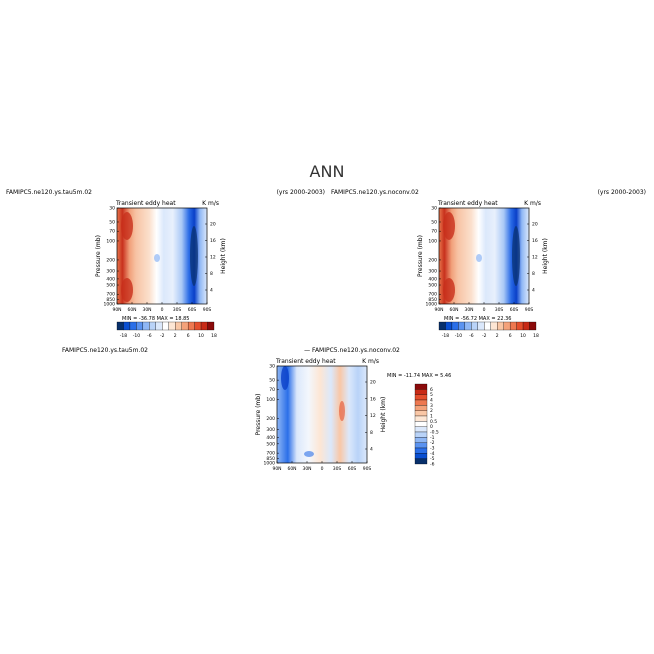  Describe the element at coordinates (433, 422) in the screenshot. I see `colorbar-tick-label: 0.5` at that location.